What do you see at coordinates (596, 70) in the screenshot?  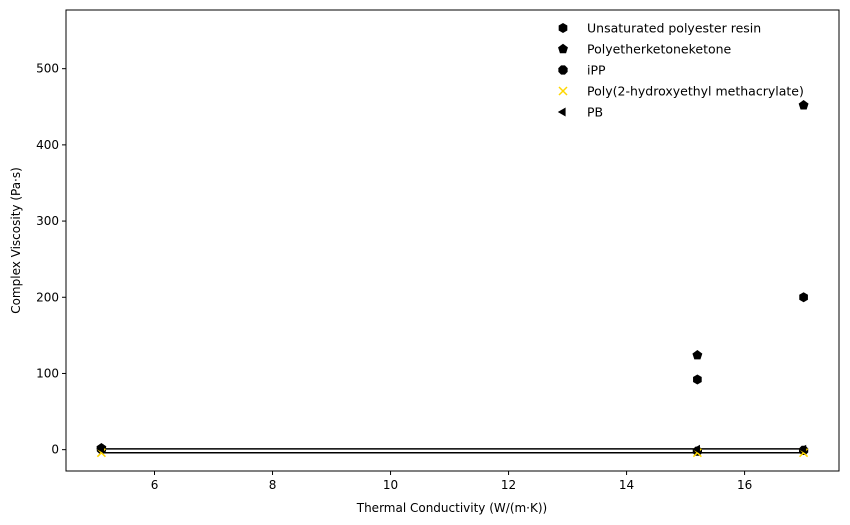 I see `legend-label: iPP` at bounding box center [596, 70].